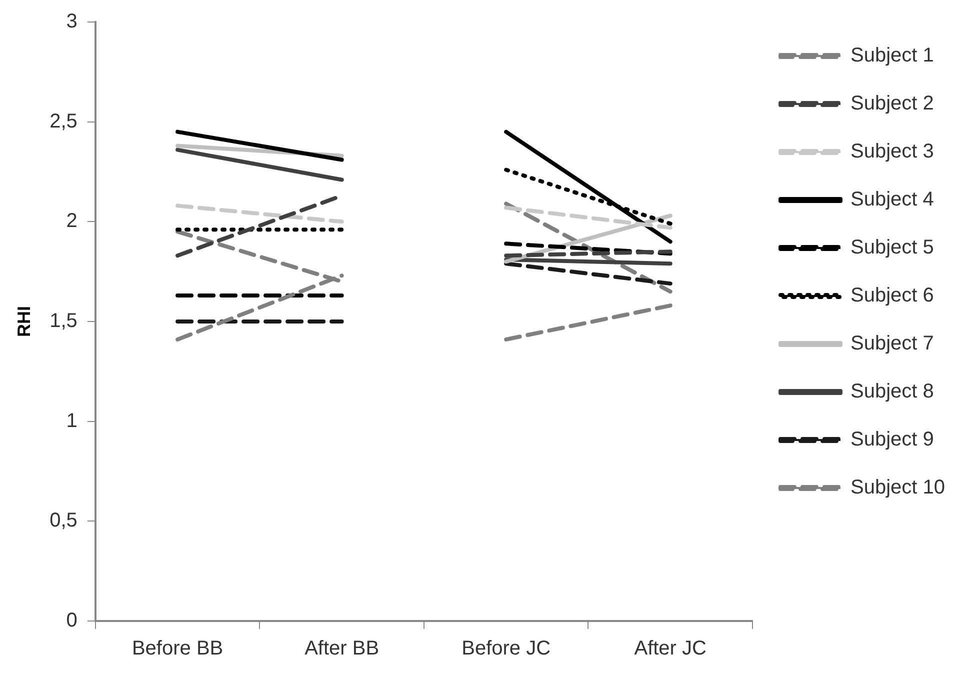  What do you see at coordinates (892, 151) in the screenshot?
I see `legend-label: Subject 3` at bounding box center [892, 151].